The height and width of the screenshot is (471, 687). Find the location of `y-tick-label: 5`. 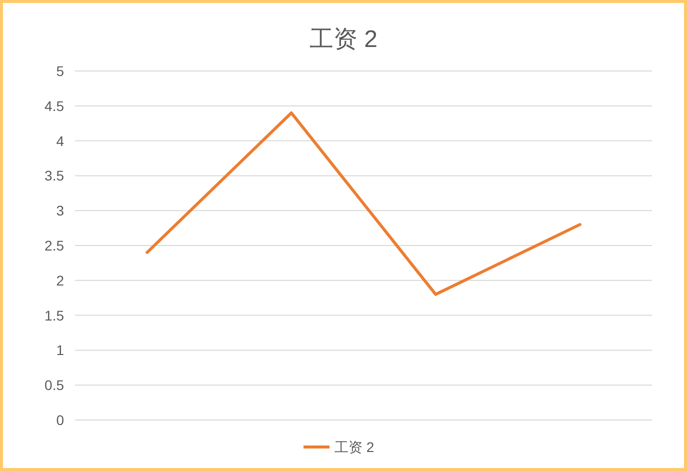

y-tick-label: 5 is located at coordinates (60, 71).